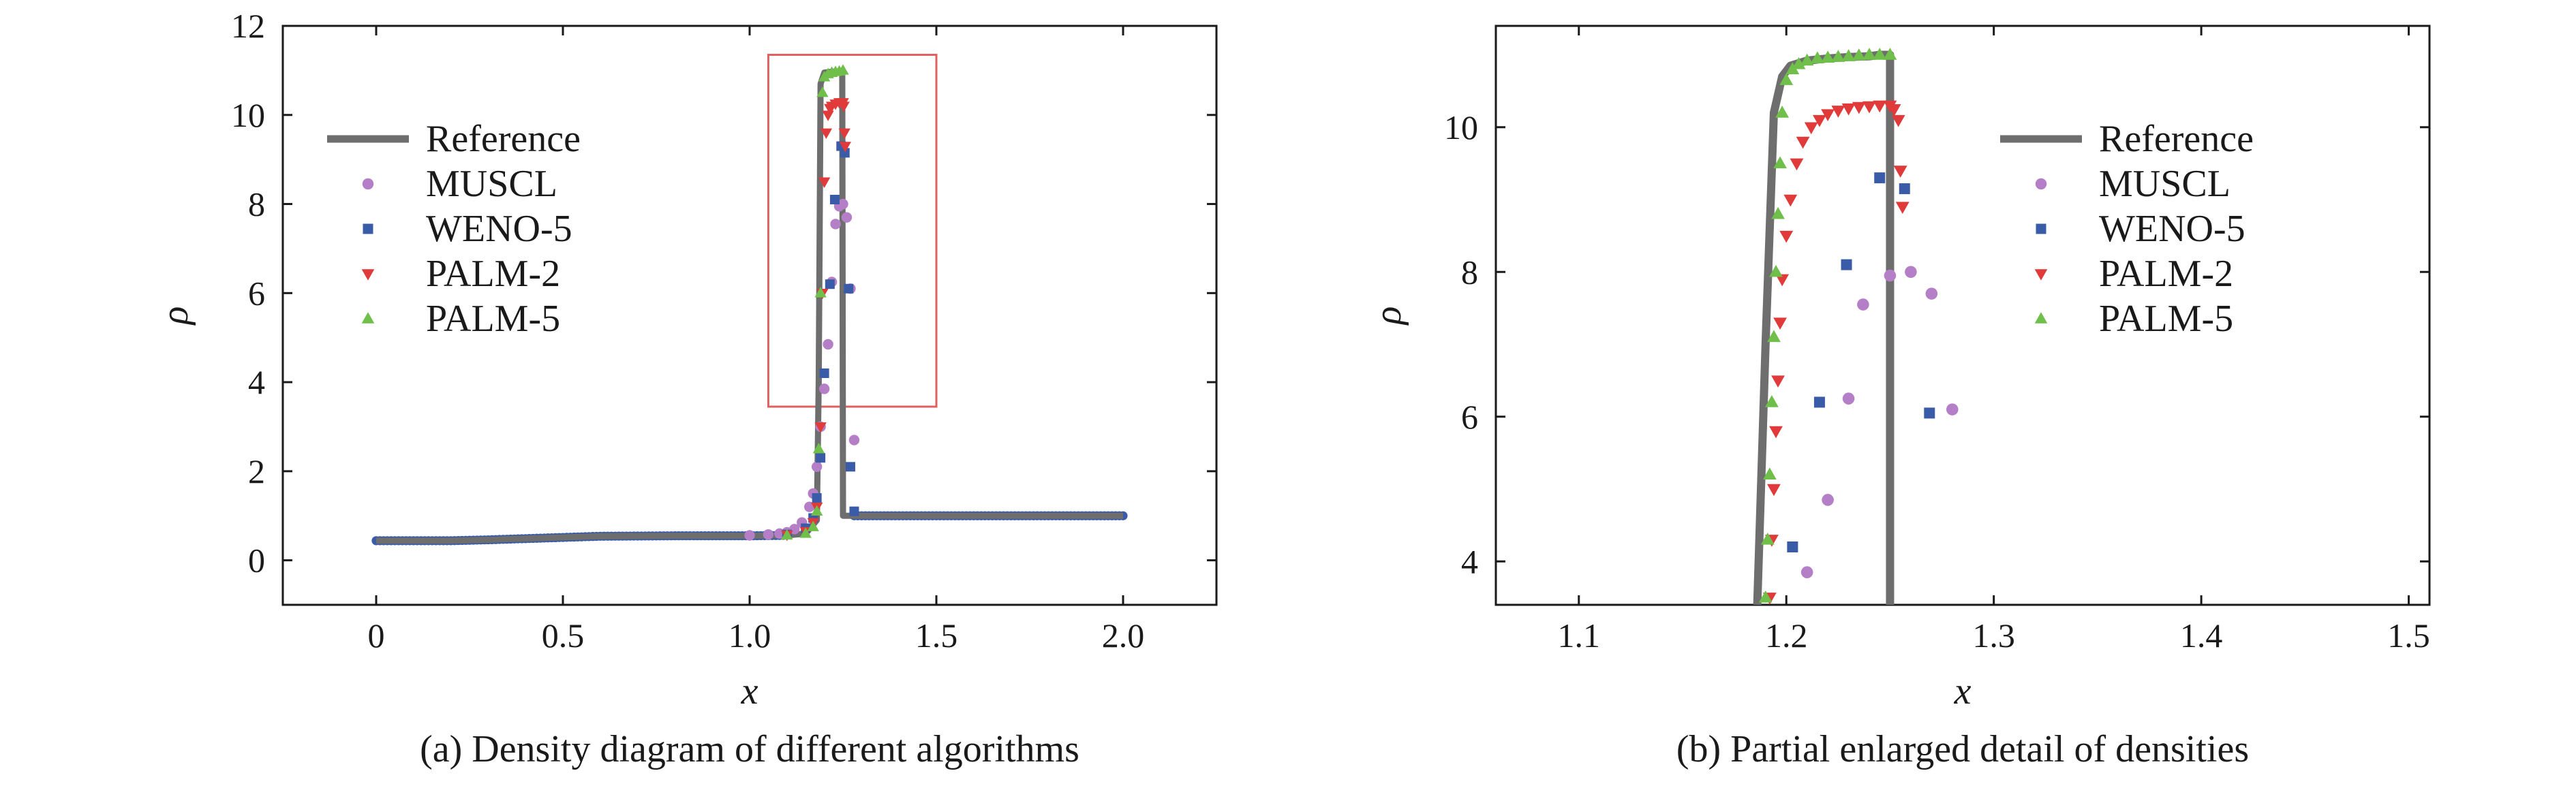 The width and height of the screenshot is (2576, 786). I want to click on y-tick-label: 4, so click(1469, 561).